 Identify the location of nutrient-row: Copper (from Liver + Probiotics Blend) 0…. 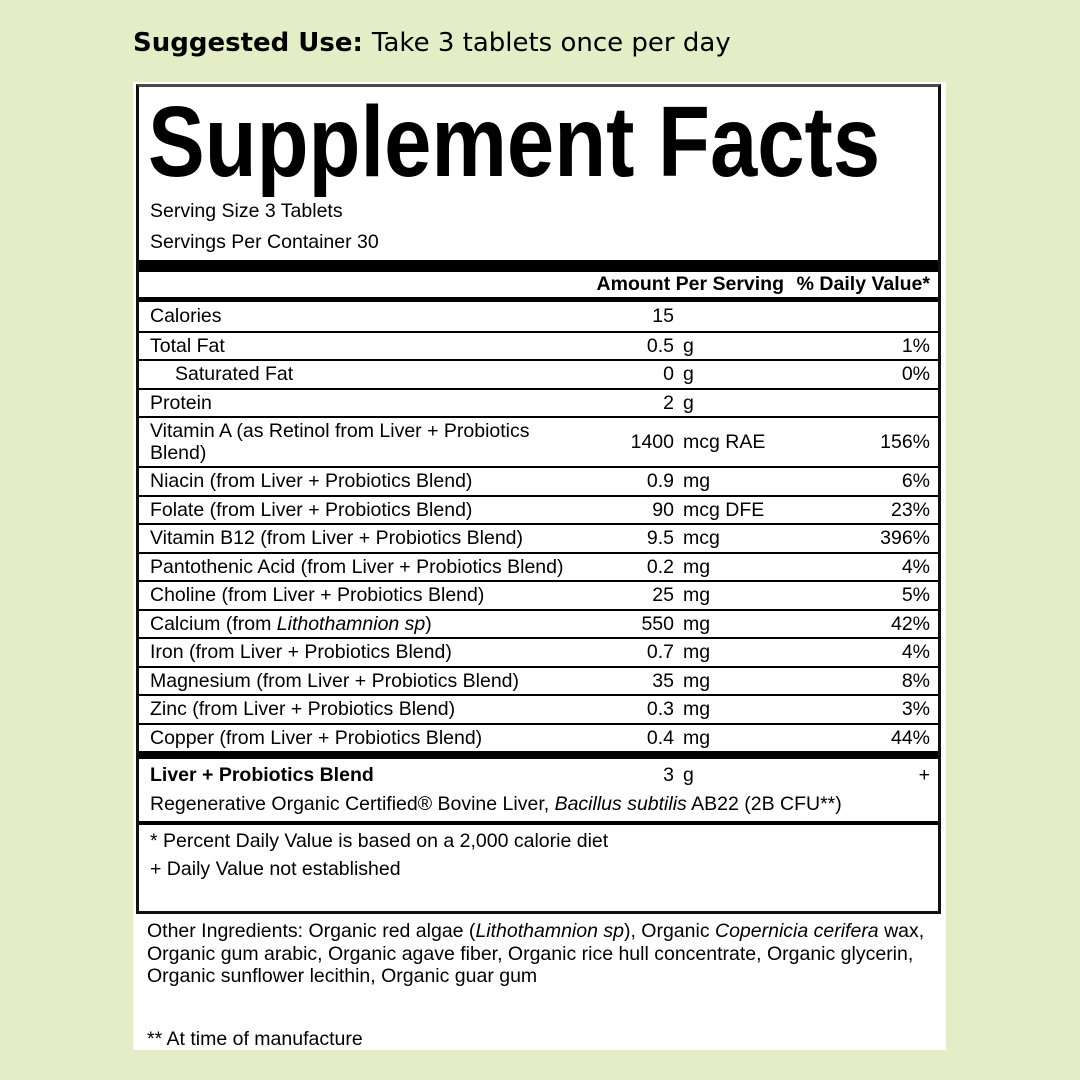
(538, 737).